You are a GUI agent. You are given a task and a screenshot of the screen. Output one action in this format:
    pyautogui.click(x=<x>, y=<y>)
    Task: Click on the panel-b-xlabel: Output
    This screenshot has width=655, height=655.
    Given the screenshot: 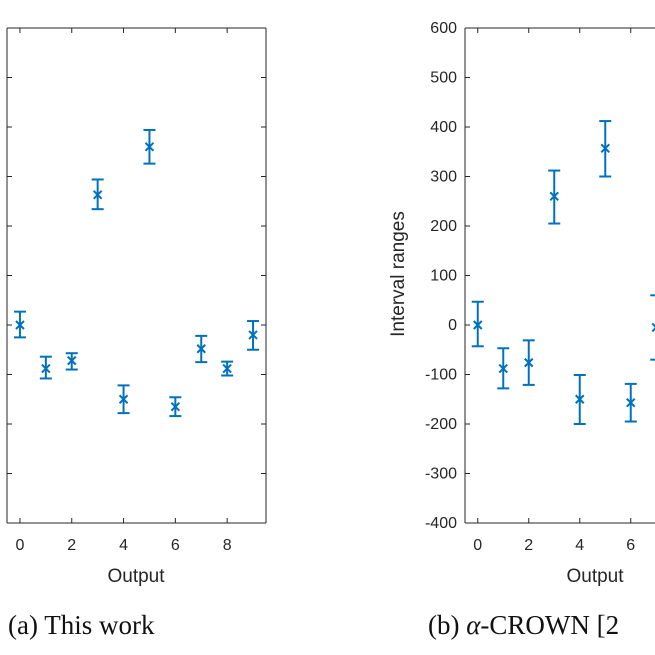 What is the action you would take?
    pyautogui.click(x=595, y=576)
    